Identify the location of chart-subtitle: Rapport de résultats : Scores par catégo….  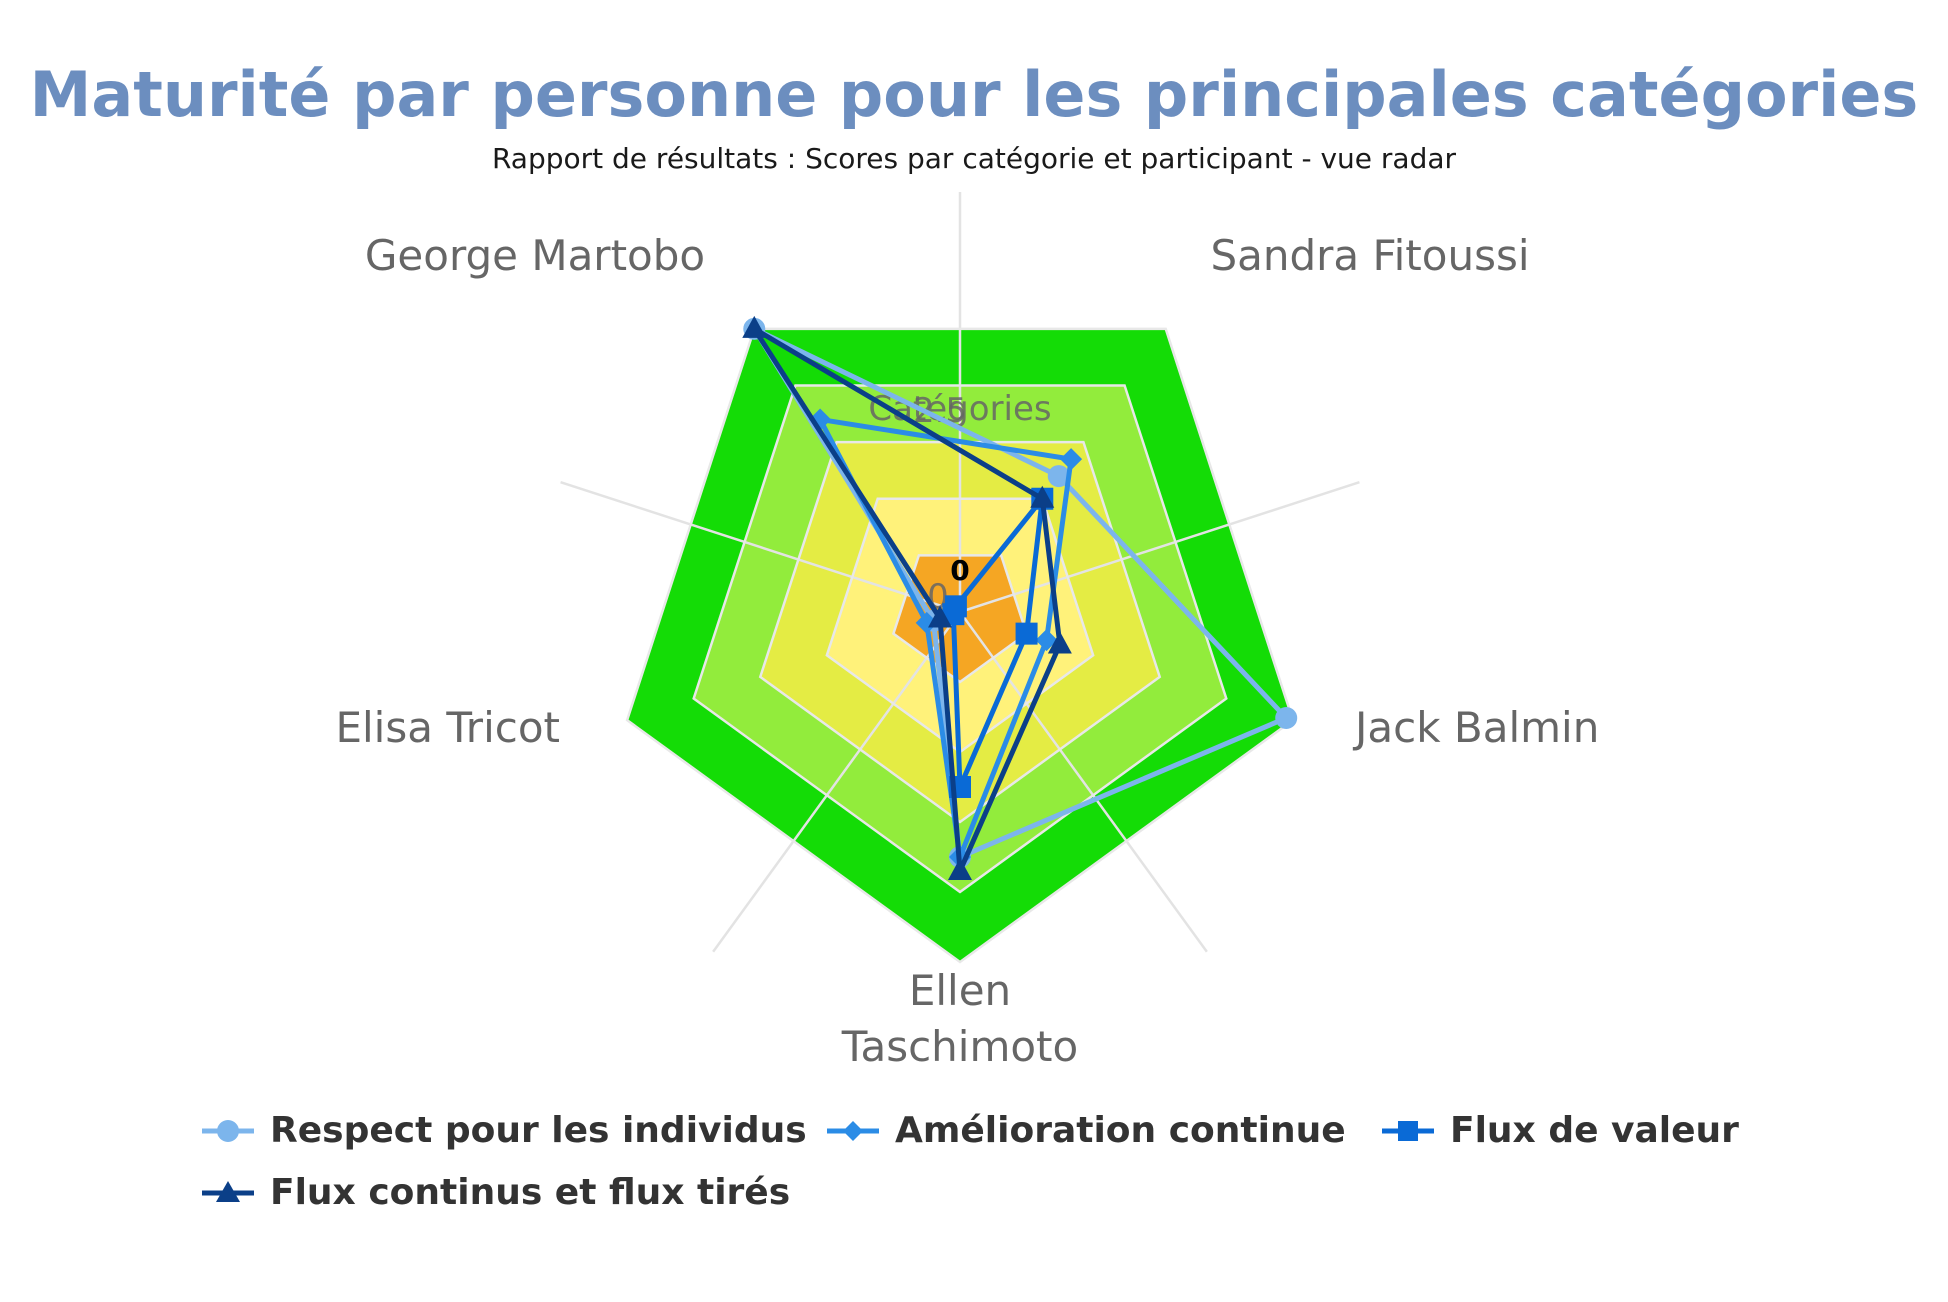
(974, 158).